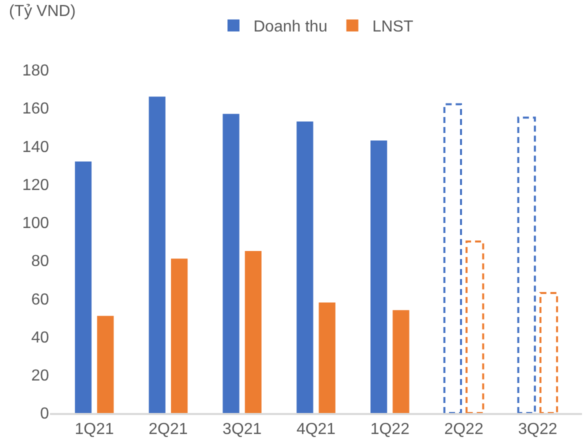 The height and width of the screenshot is (443, 587). What do you see at coordinates (464, 429) in the screenshot?
I see `x-tick-label: 2Q22` at bounding box center [464, 429].